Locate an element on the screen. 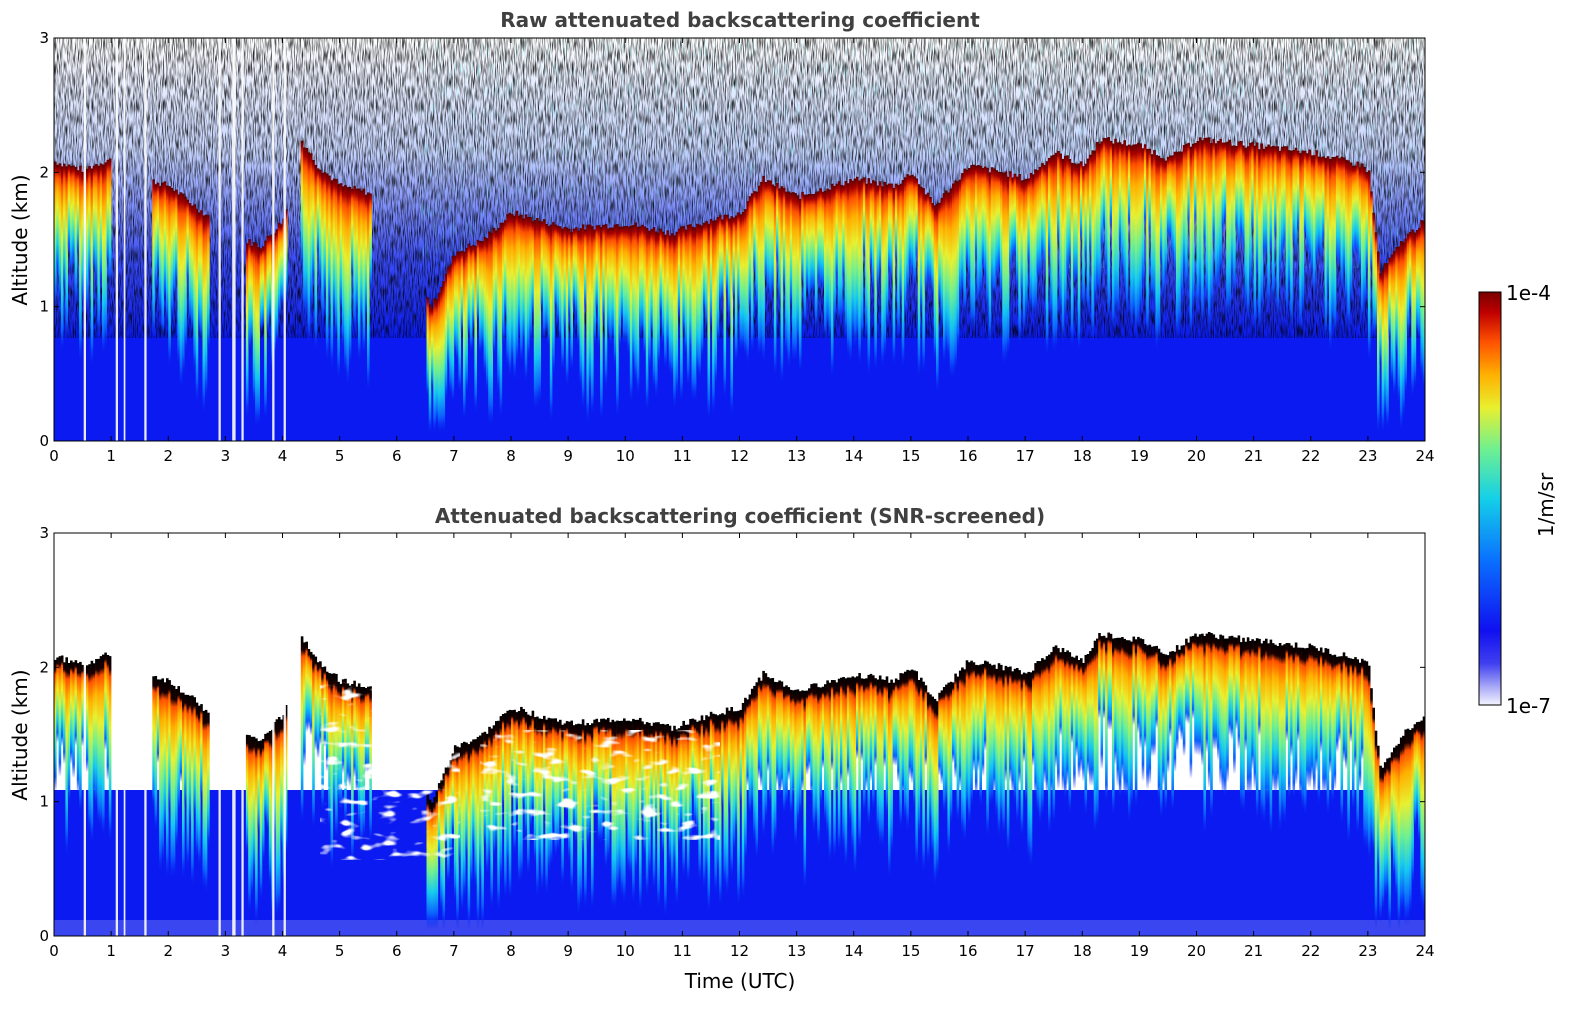 The width and height of the screenshot is (1595, 1020). y-tick-label: 3 is located at coordinates (44, 38).